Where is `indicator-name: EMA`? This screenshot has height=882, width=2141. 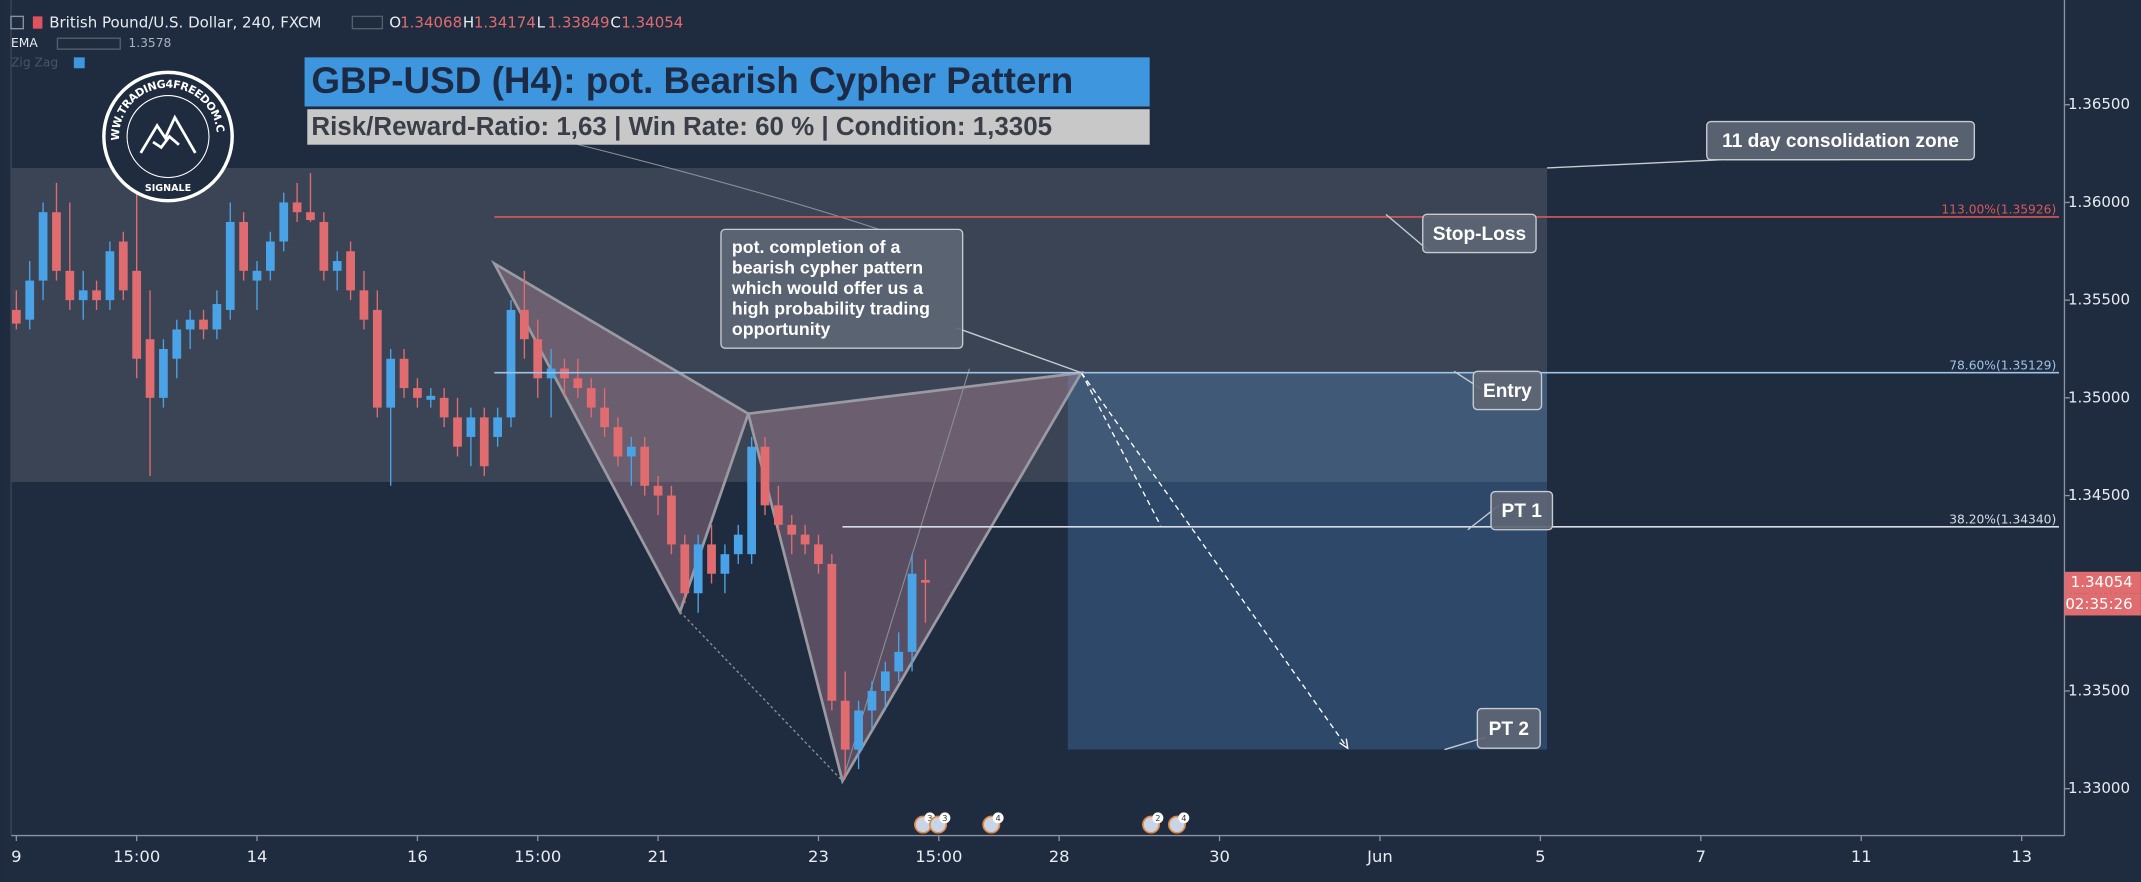
indicator-name: EMA is located at coordinates (24, 43).